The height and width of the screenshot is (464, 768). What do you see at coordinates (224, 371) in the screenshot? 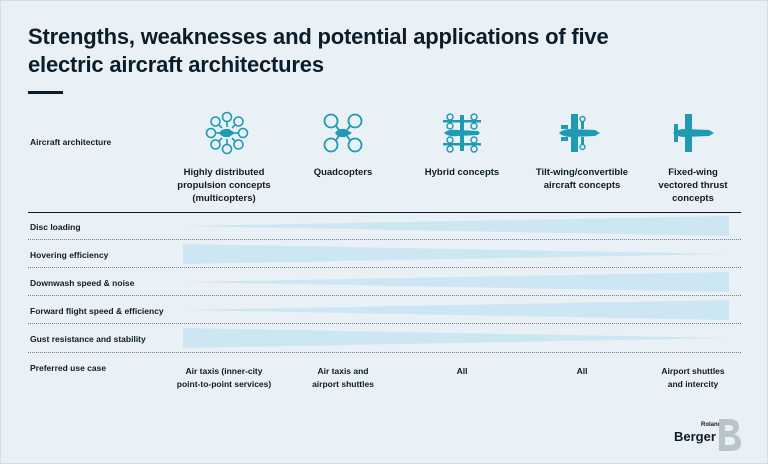
I see `use-case-line: Air taxis (inner-city` at bounding box center [224, 371].